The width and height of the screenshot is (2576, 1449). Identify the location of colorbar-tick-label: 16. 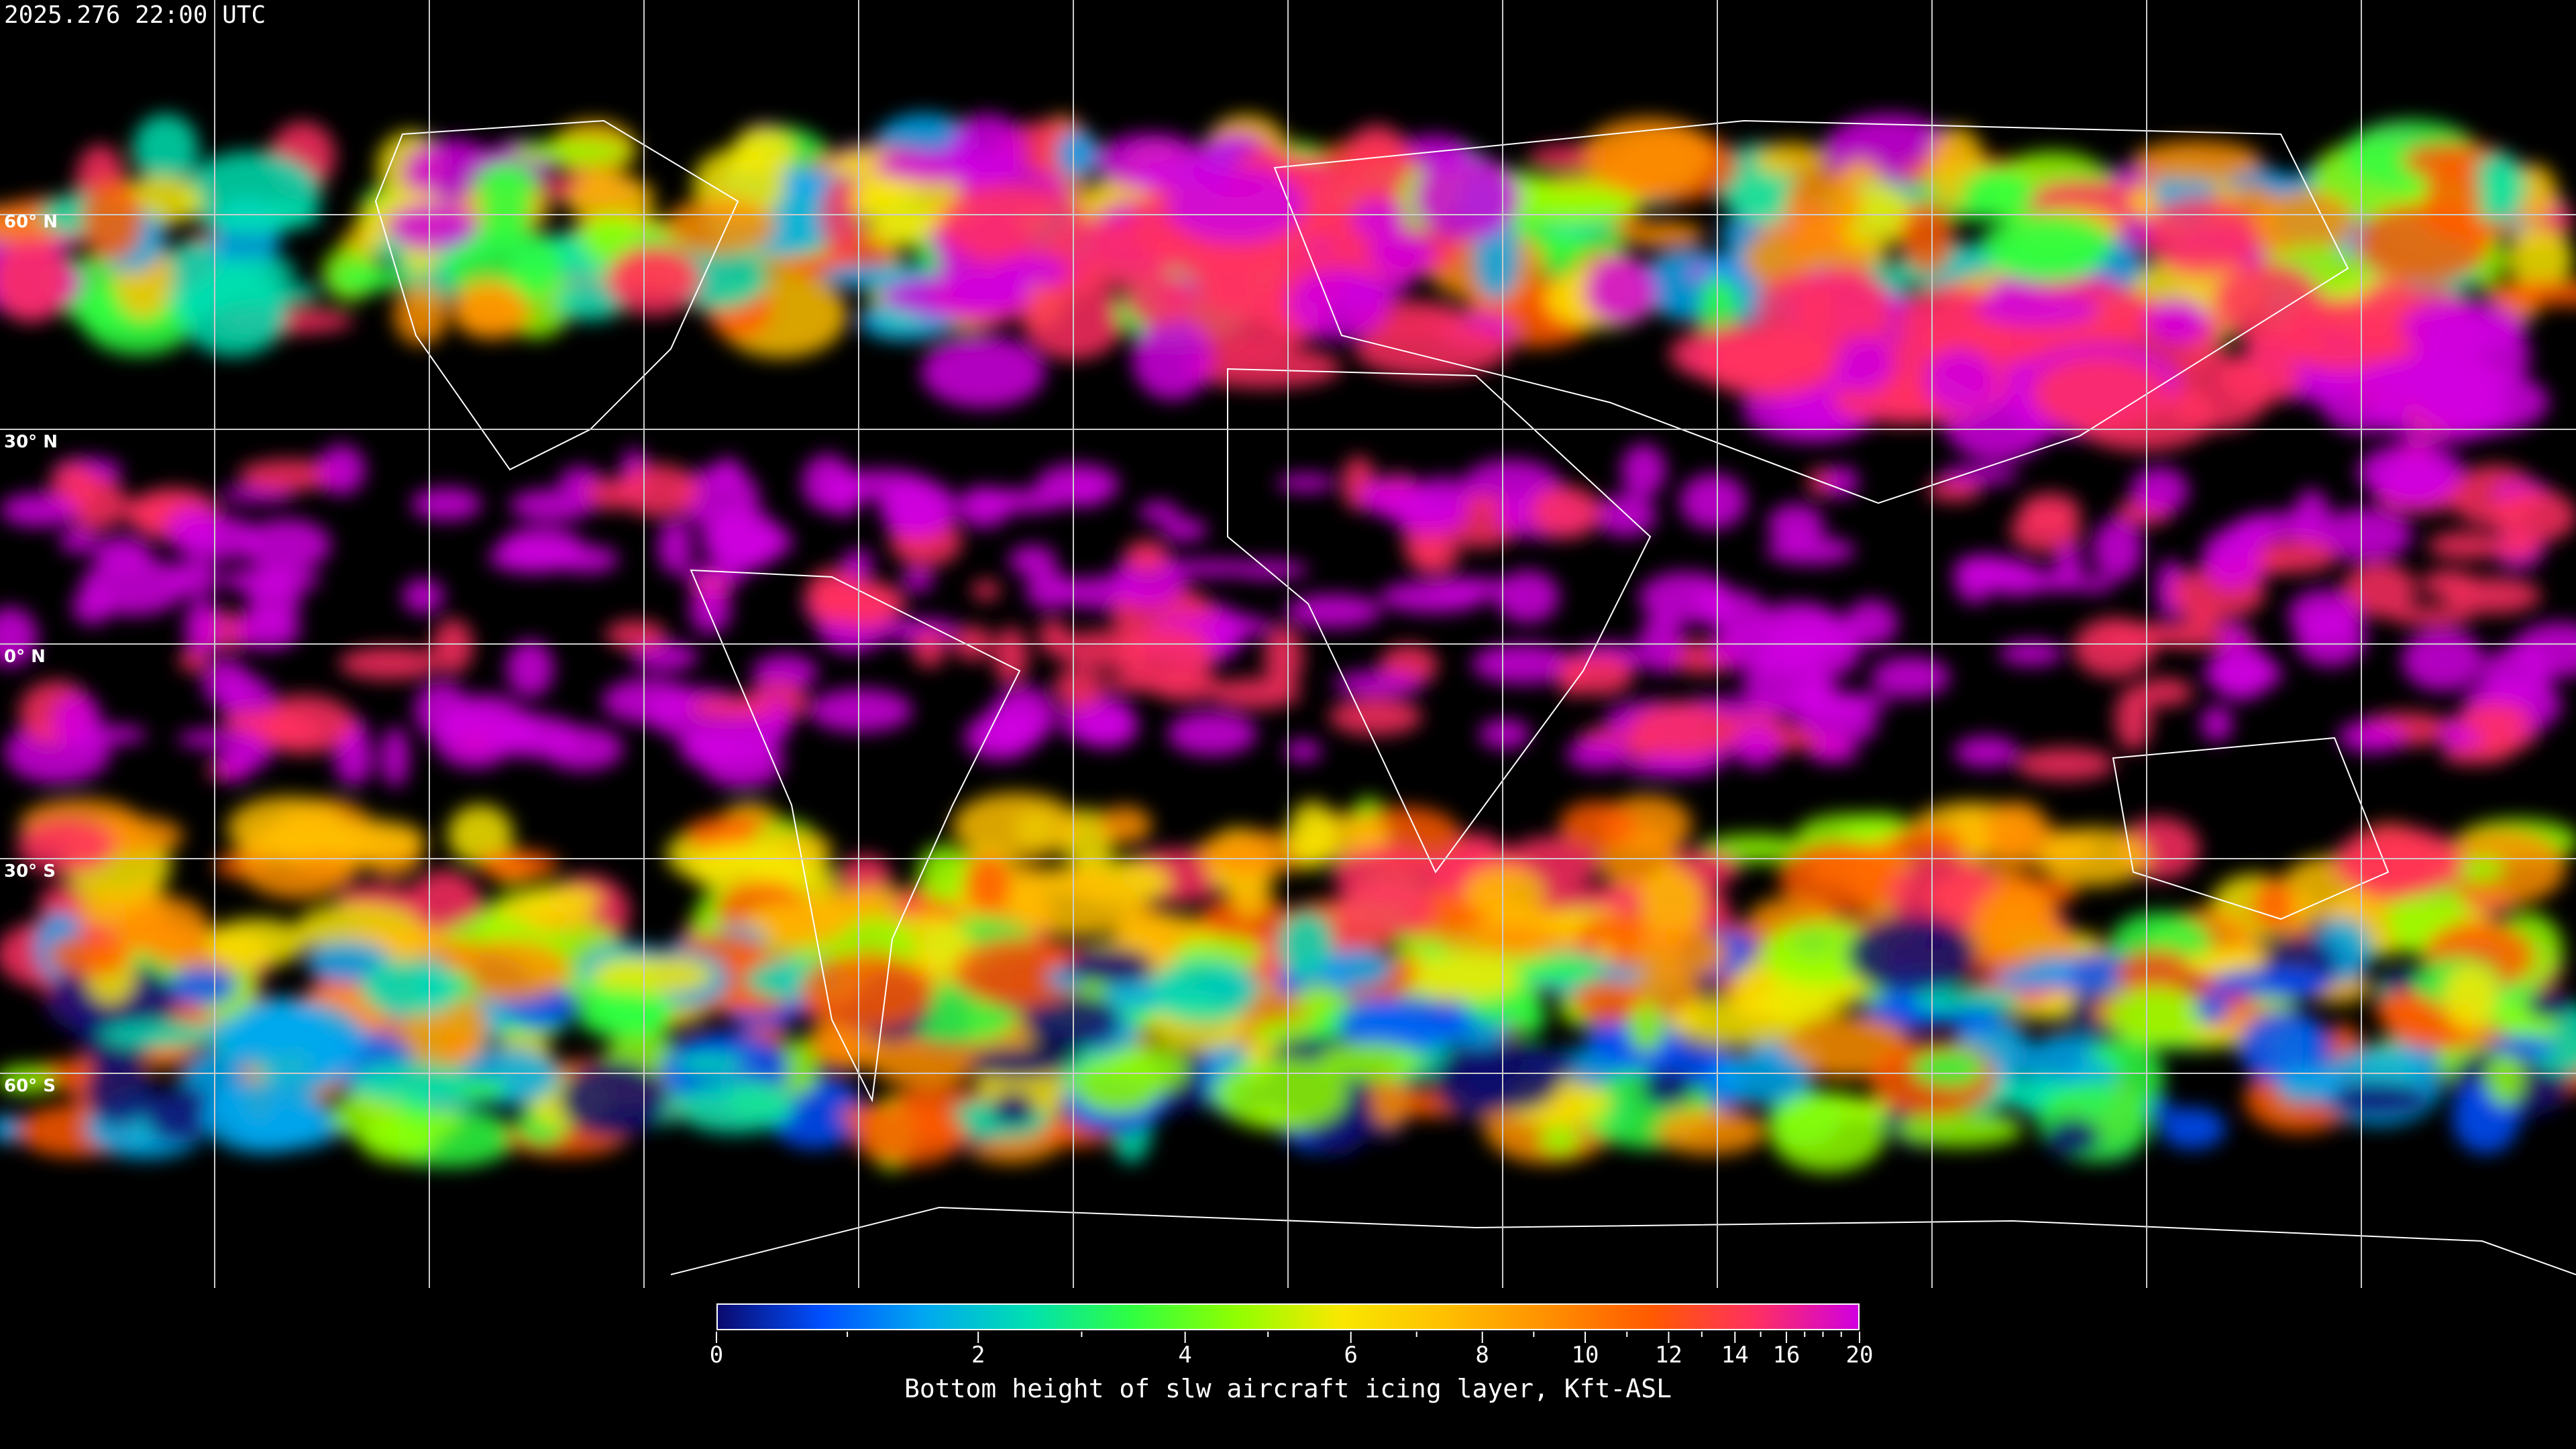
(1786, 1355).